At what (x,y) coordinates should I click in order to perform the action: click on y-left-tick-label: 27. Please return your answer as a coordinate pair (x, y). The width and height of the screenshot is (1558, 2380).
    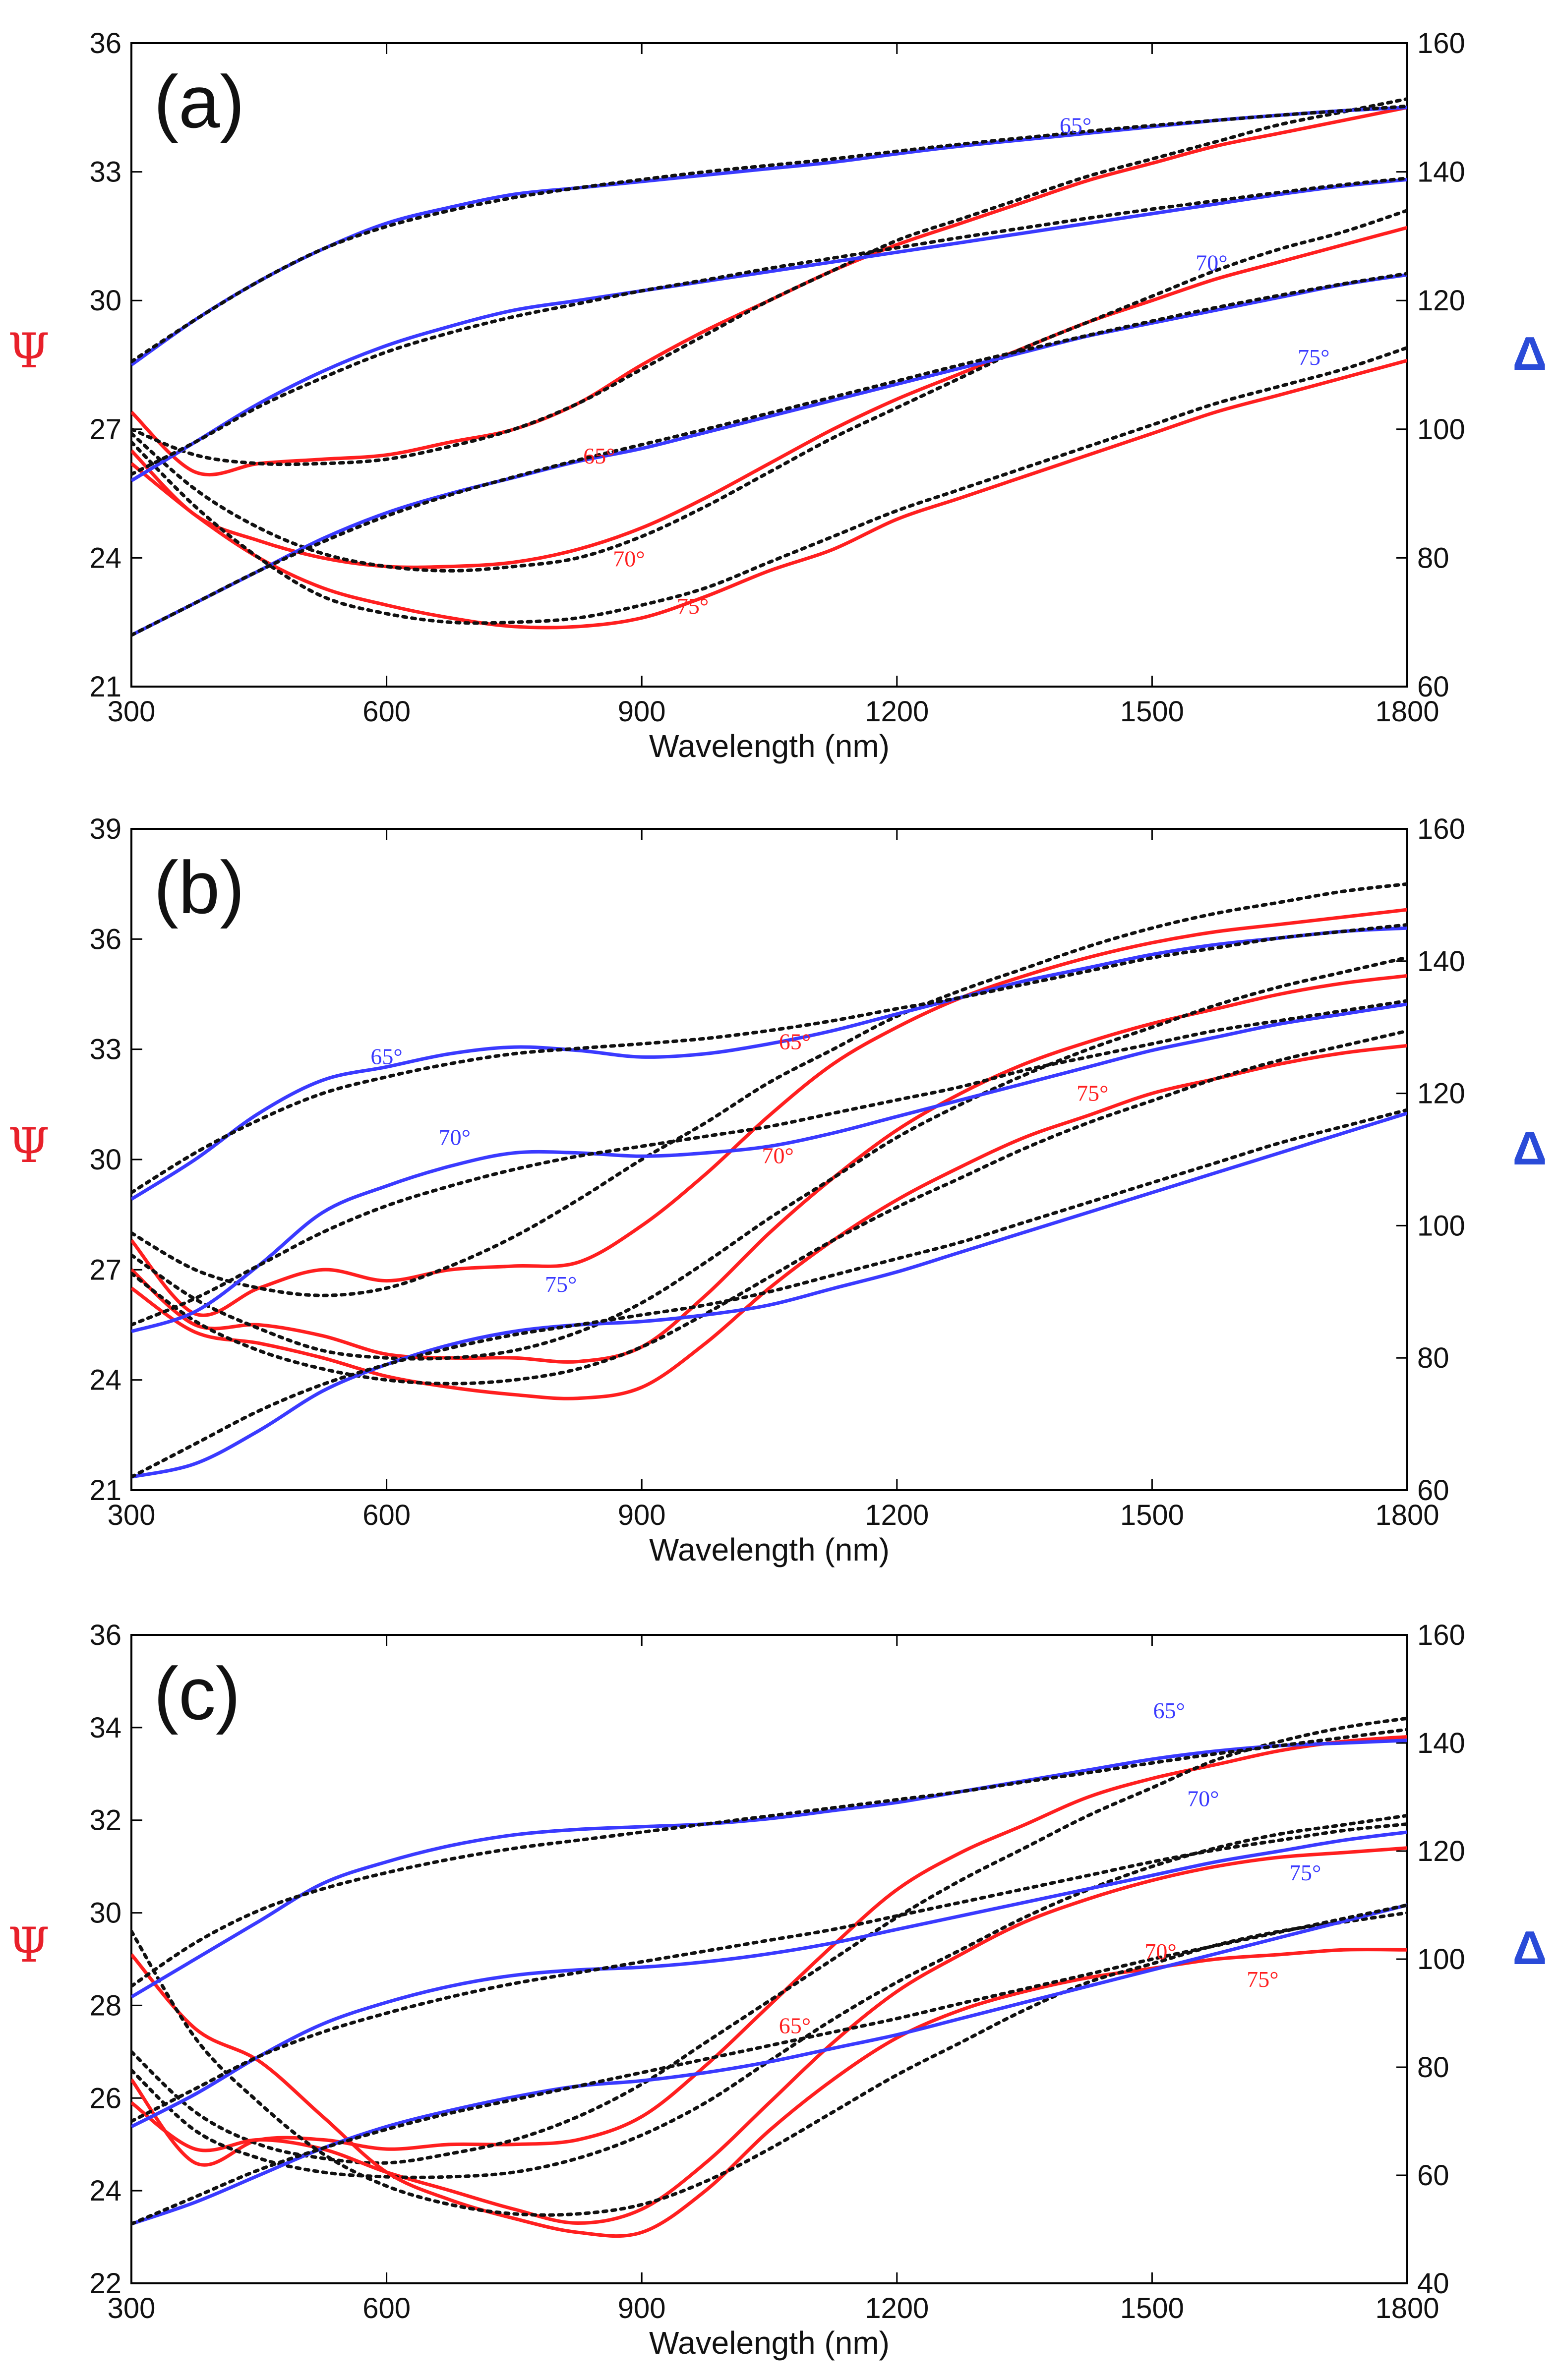
    Looking at the image, I should click on (105, 1270).